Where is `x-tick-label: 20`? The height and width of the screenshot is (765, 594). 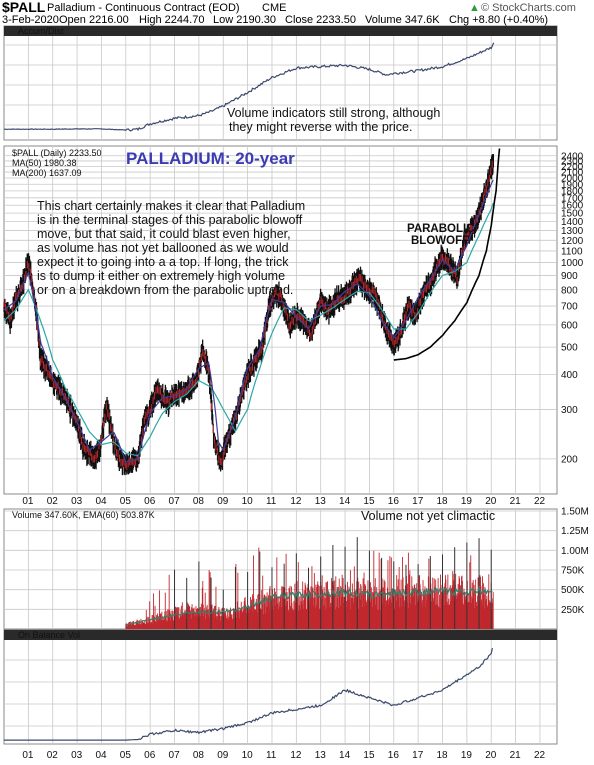
x-tick-label: 20 is located at coordinates (491, 755).